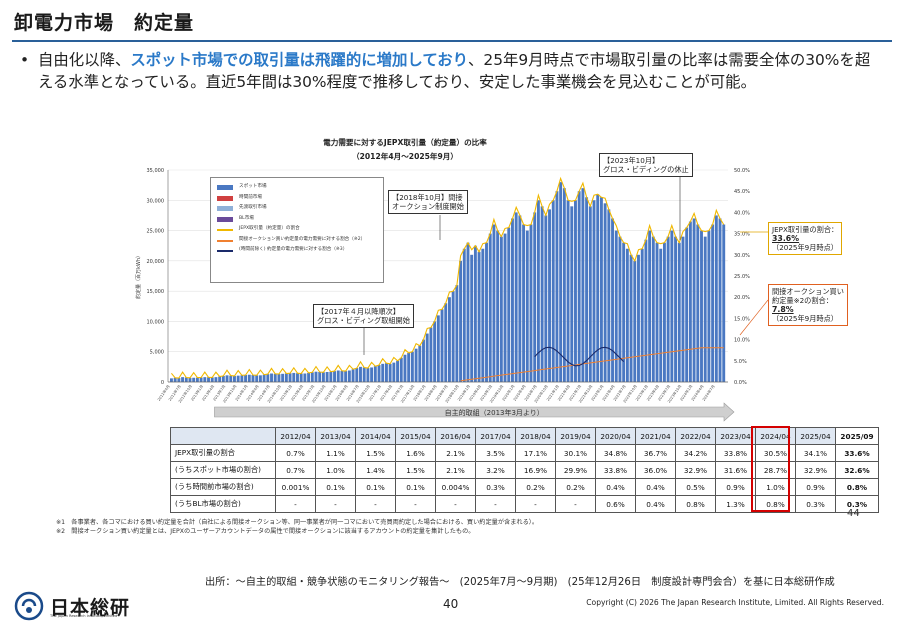  Describe the element at coordinates (742, 235) in the screenshot. I see `y2-tick-label: 35.0%` at that location.